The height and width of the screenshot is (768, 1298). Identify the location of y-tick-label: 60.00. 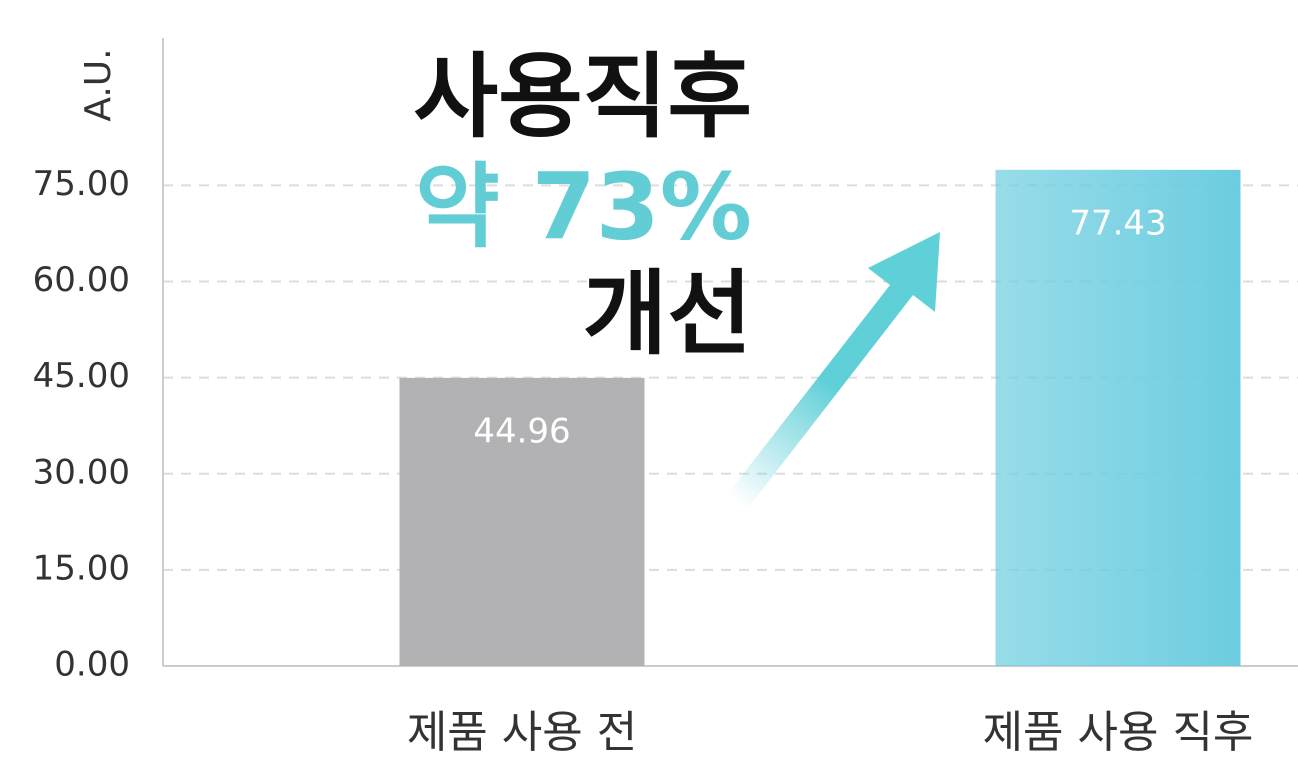
(81, 280).